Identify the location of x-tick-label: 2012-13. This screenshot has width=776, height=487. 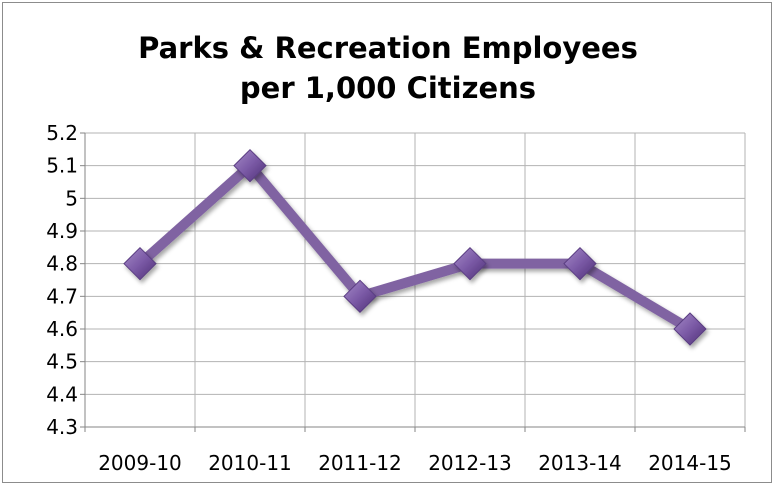
(470, 463).